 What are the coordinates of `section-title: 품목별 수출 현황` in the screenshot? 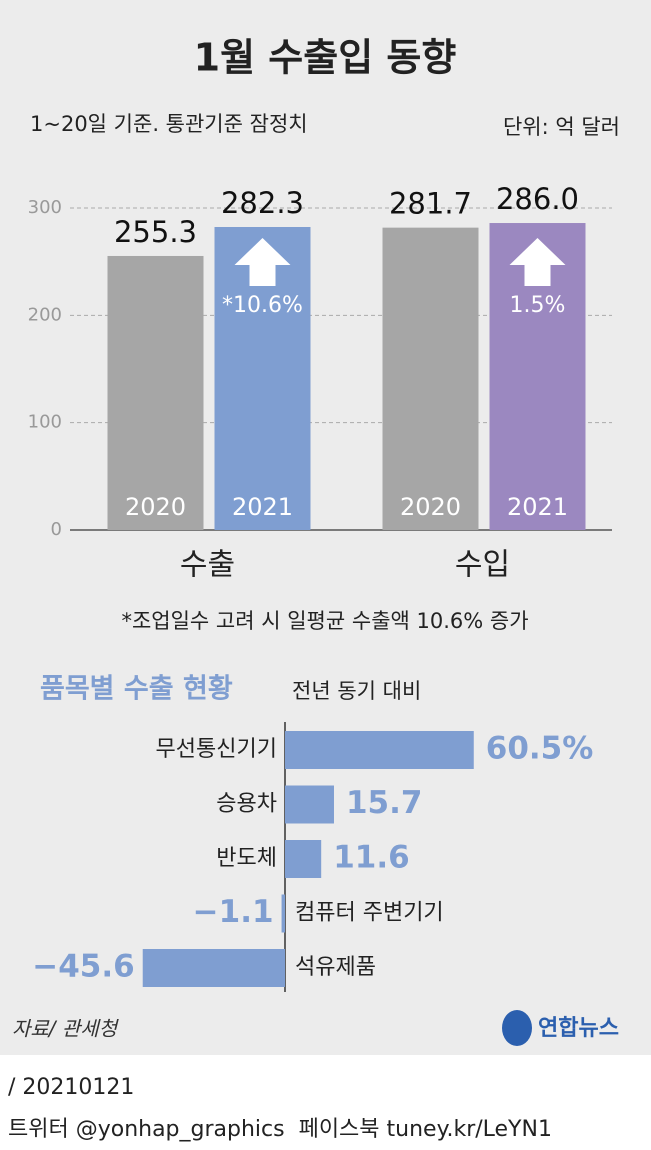 It's located at (136, 689).